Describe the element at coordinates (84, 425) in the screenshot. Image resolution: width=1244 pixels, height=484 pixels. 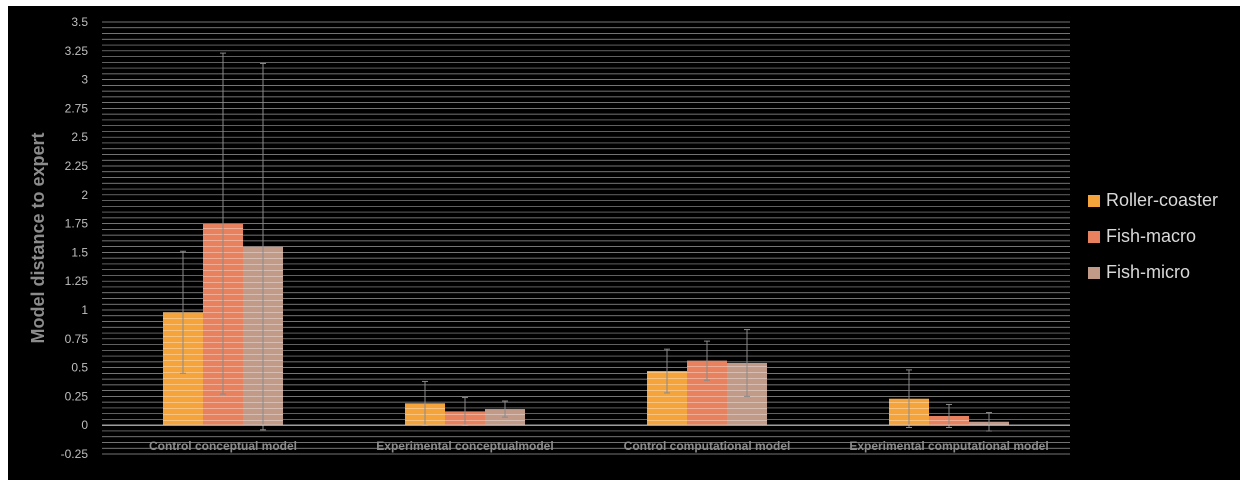
I see `y-tick-label: 0` at that location.